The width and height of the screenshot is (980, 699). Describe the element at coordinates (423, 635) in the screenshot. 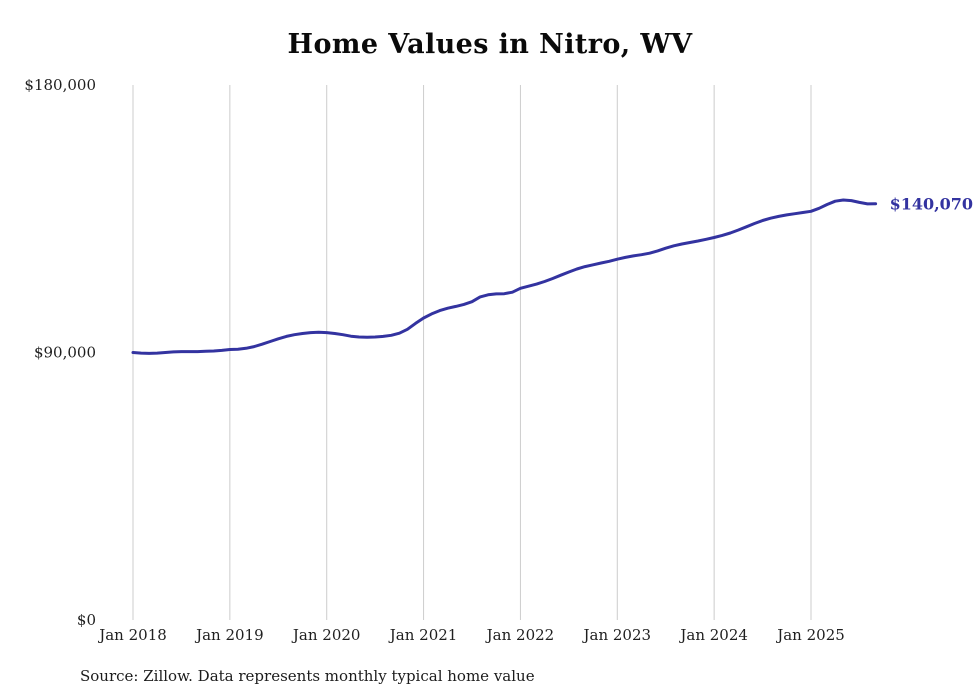

I see `x-tick-label: Jan 2021` at that location.